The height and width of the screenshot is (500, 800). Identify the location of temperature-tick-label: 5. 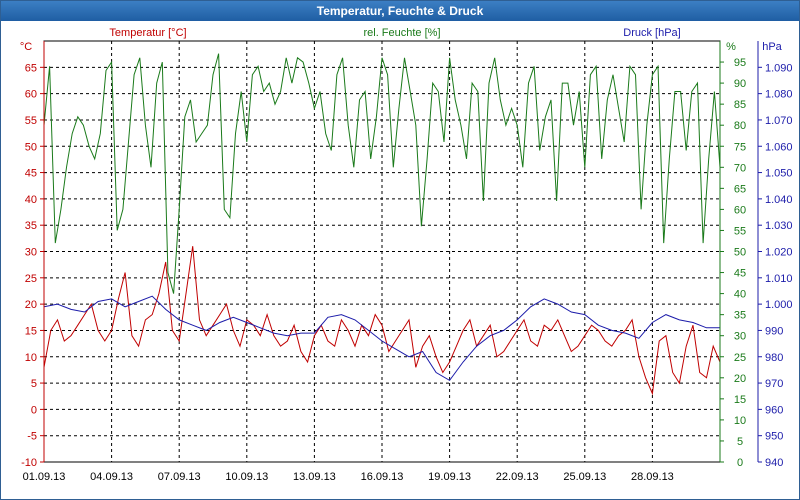
(34, 384).